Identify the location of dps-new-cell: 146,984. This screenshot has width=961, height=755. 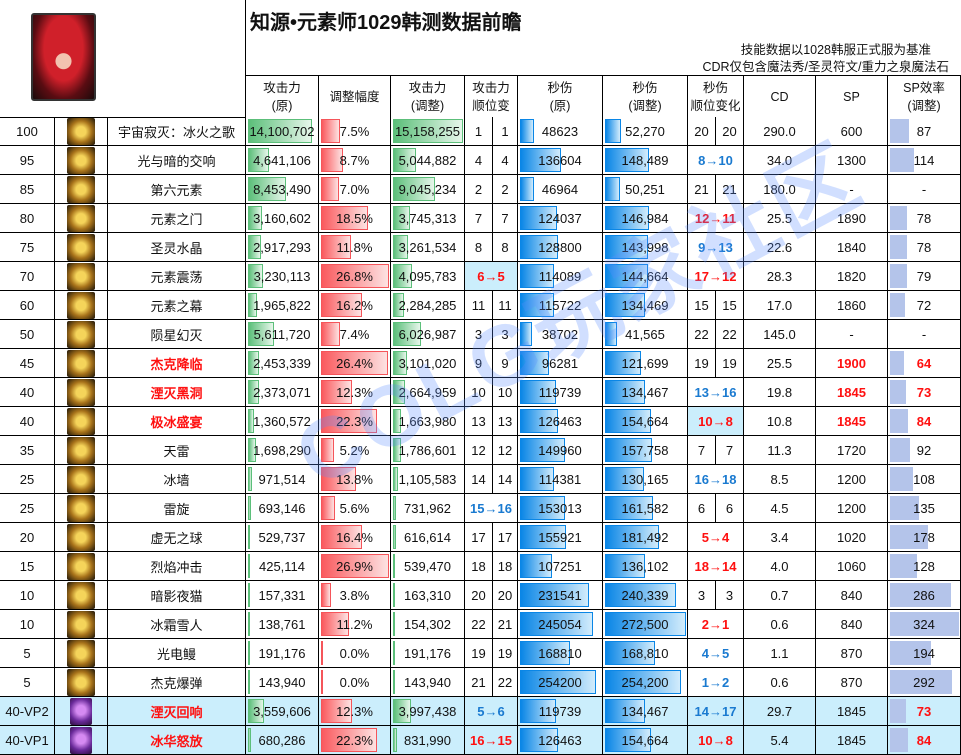
(645, 218).